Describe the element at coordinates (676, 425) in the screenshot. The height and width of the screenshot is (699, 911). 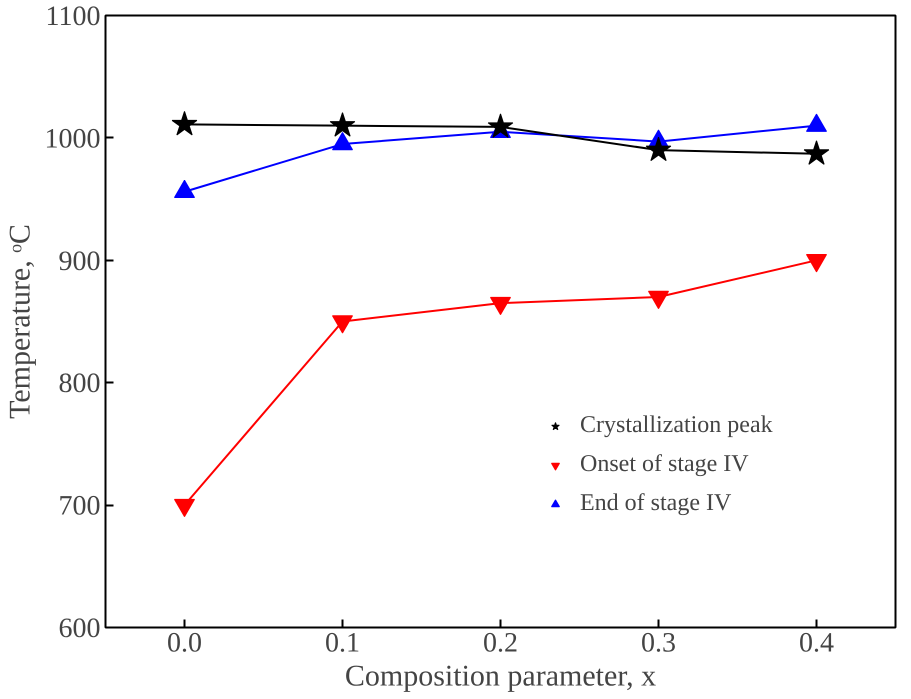
I see `legend-label: Crystallization peak` at that location.